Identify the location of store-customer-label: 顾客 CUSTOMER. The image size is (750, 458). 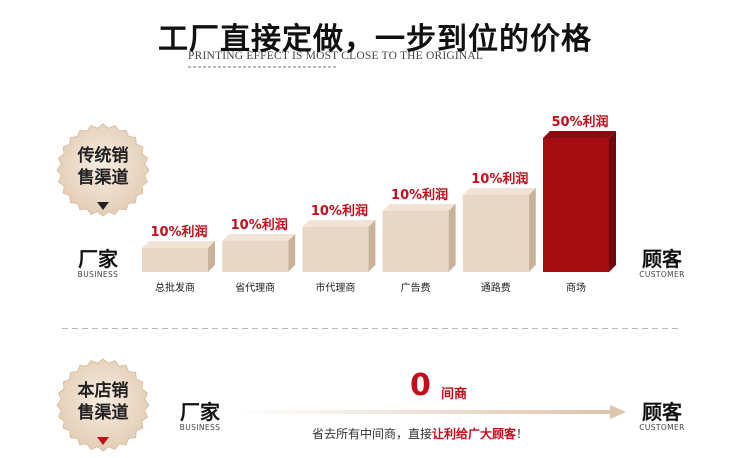
(662, 416).